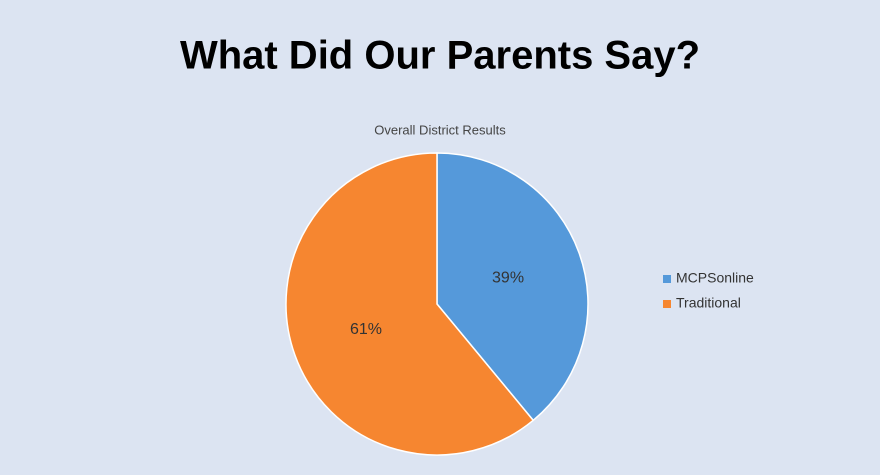 The image size is (880, 475). Describe the element at coordinates (366, 329) in the screenshot. I see `data-label: 61%` at that location.